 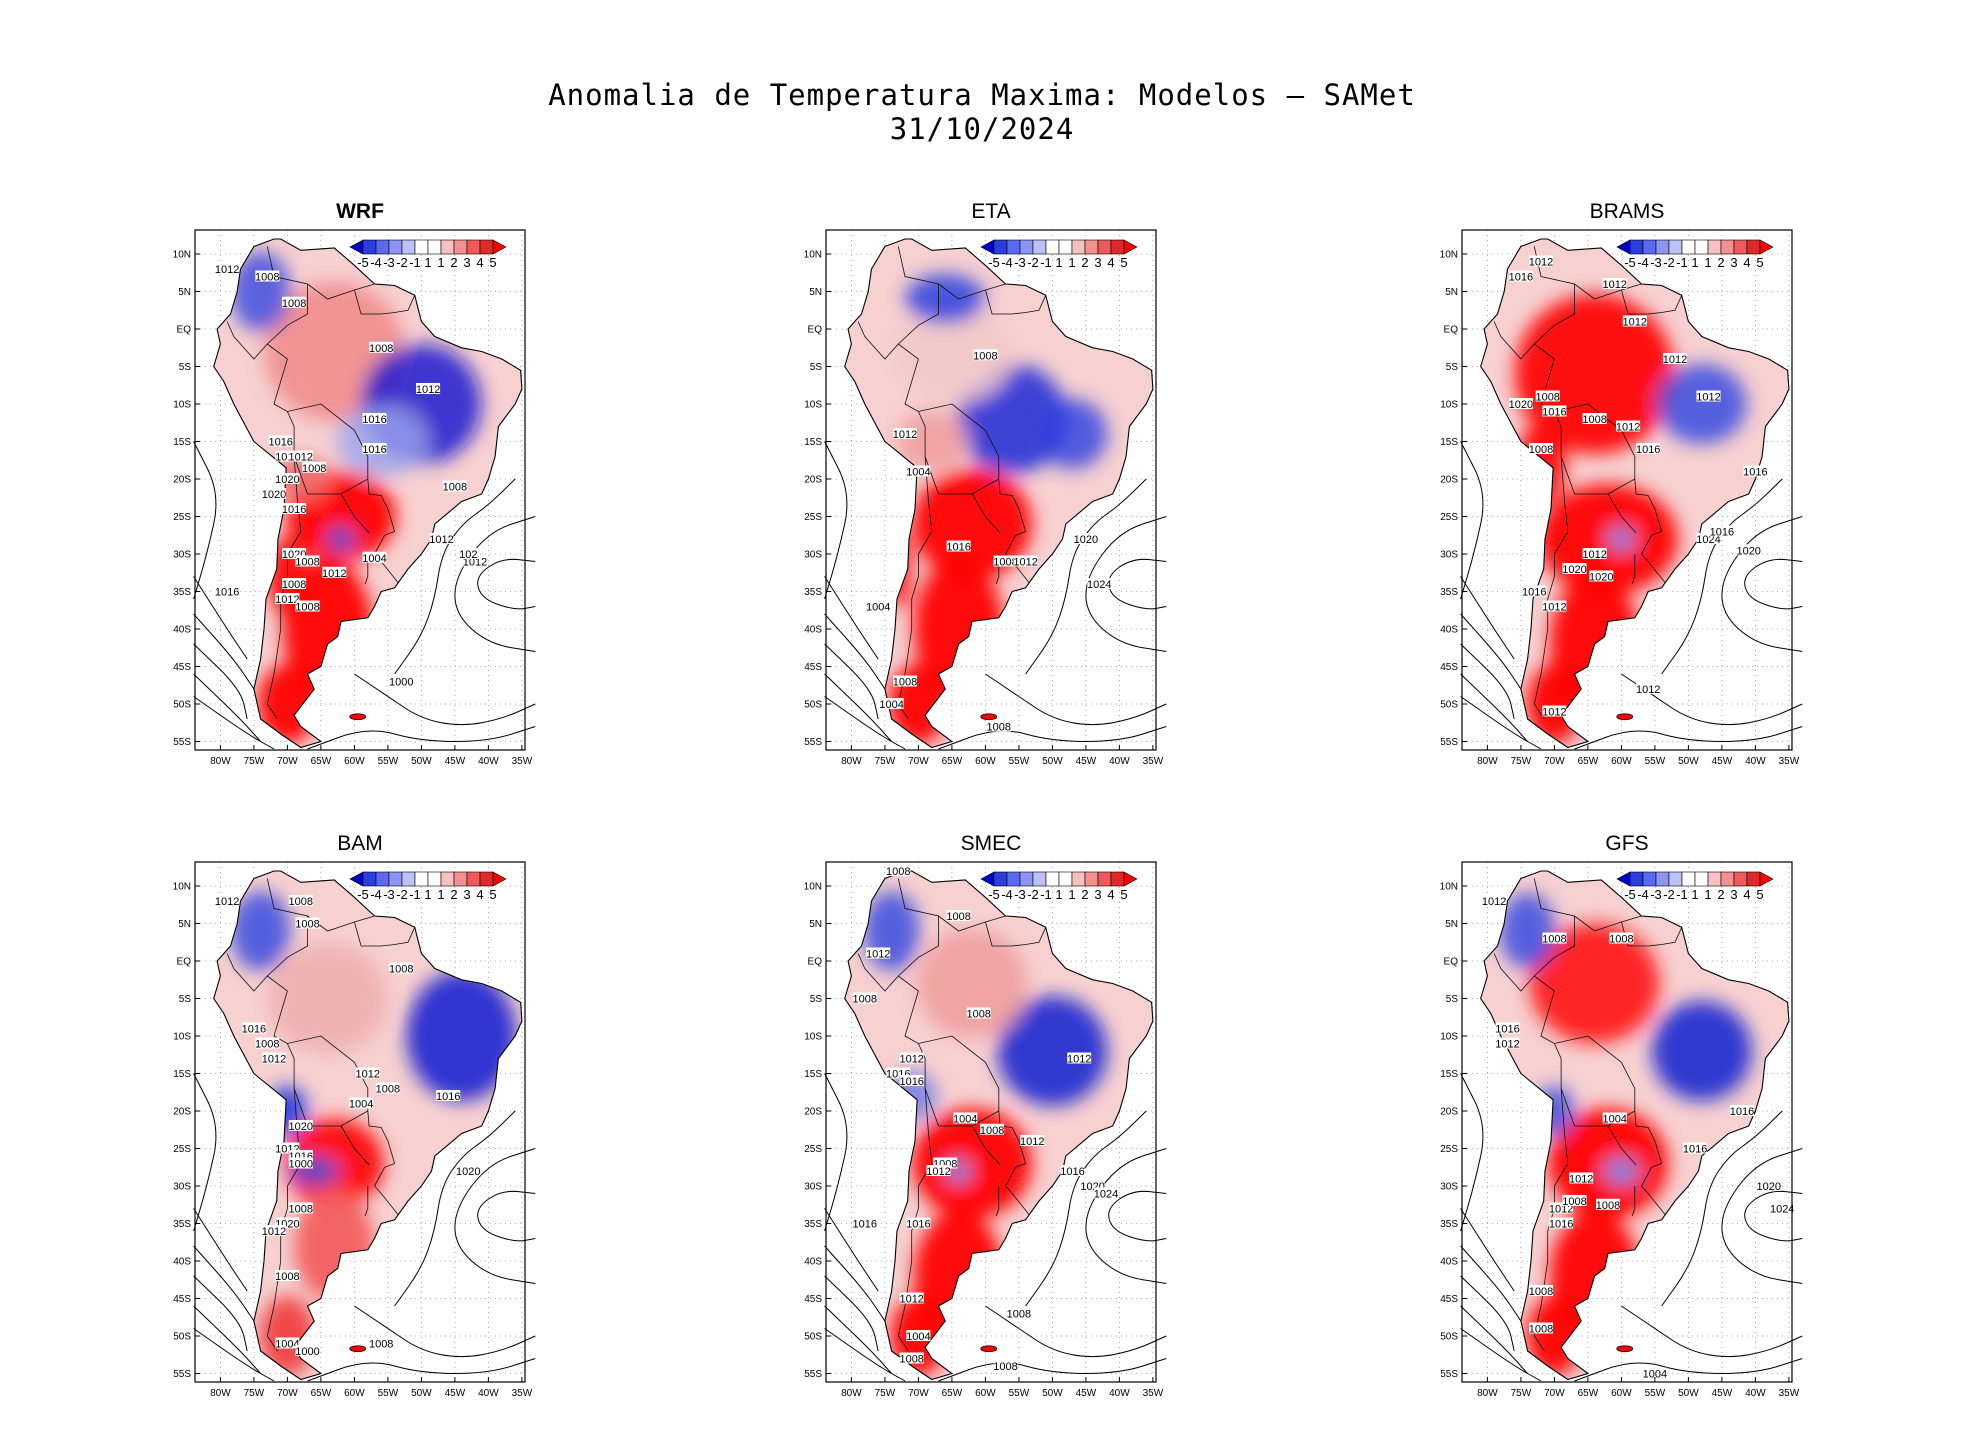 I want to click on svg-text: 80W, so click(x=220, y=1393).